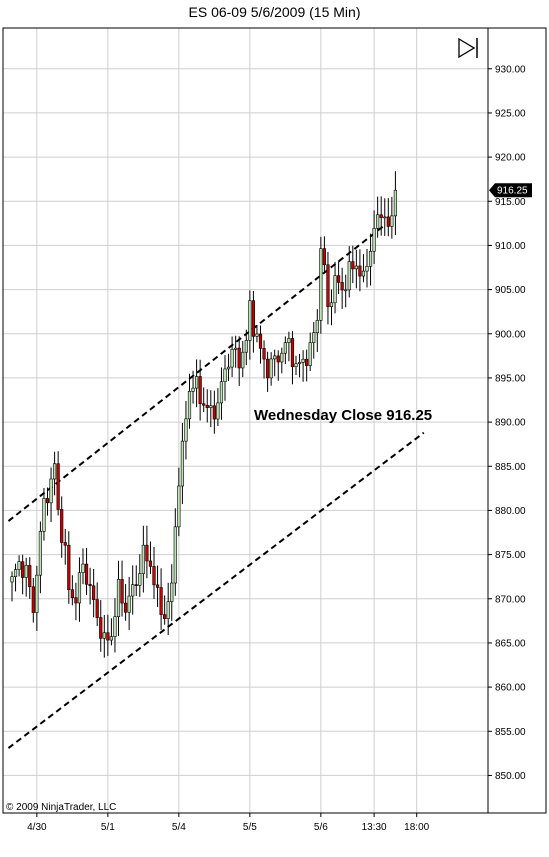 This screenshot has height=857, width=549. What do you see at coordinates (61, 807) in the screenshot?
I see `copyright-text: © 2009 NinjaTrader, LLC` at bounding box center [61, 807].